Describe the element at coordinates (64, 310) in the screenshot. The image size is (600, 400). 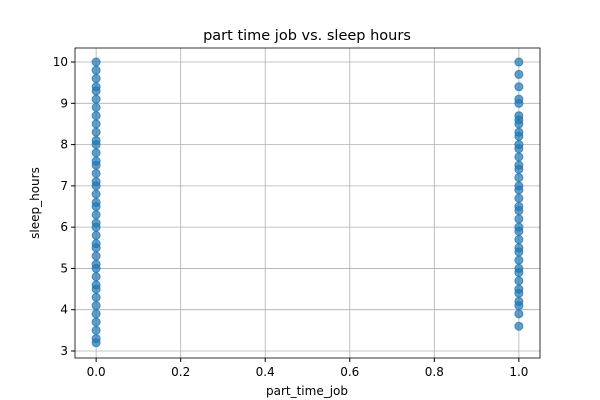
I see `y-tick-label: 4` at that location.